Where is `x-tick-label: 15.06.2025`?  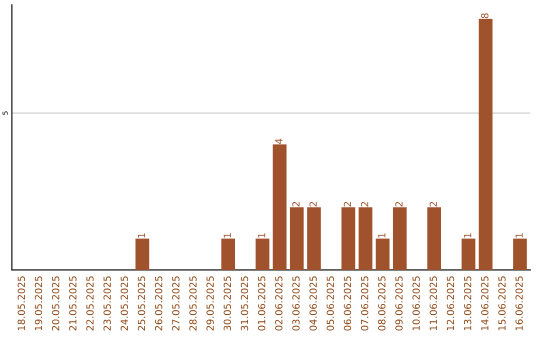
x-tick-label: 15.06.2025 is located at coordinates (502, 303).